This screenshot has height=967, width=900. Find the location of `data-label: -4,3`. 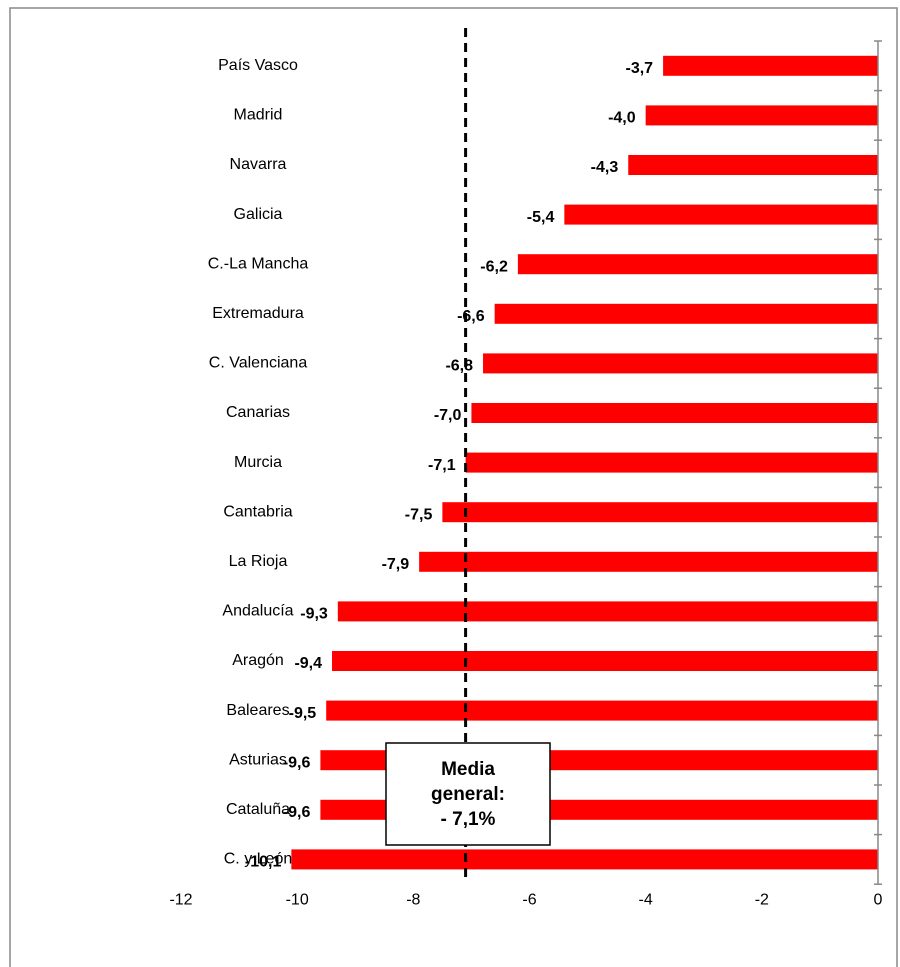

data-label: -4,3 is located at coordinates (605, 167).